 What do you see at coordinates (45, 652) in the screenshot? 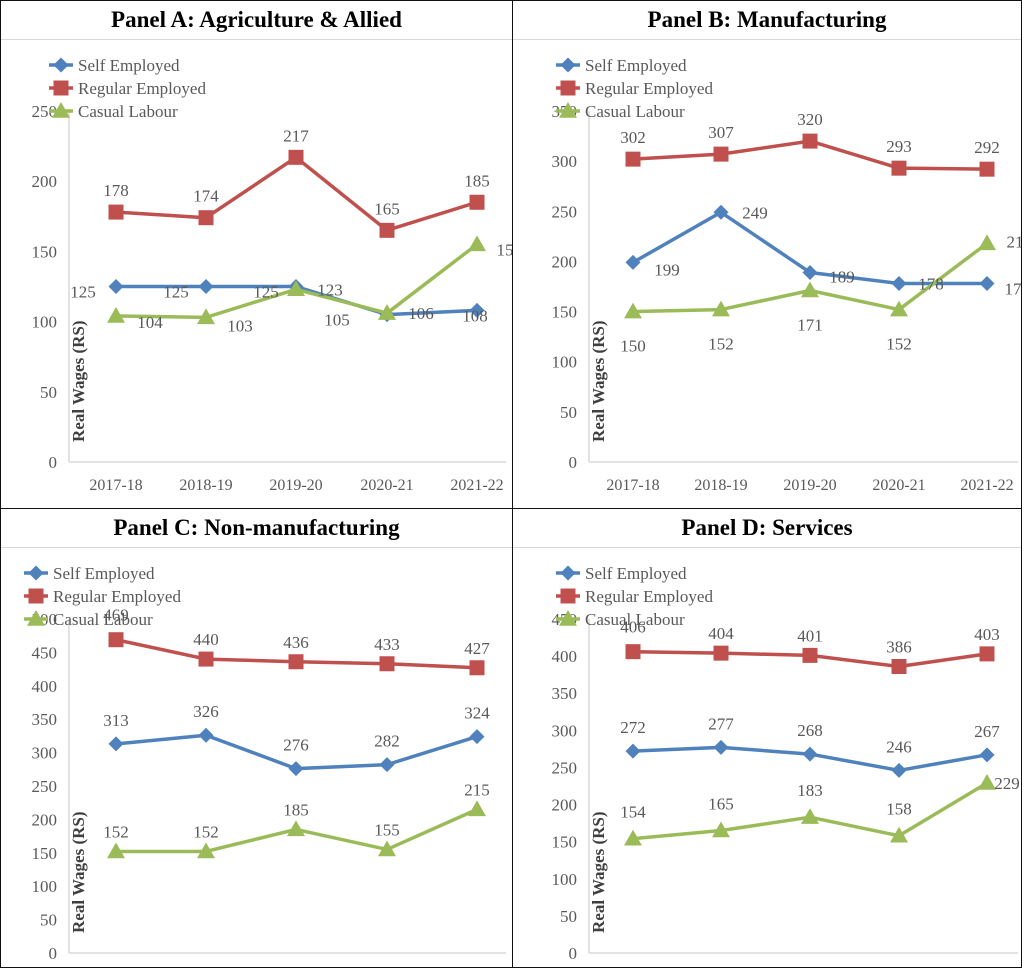
I see `y-tick-label: 450` at bounding box center [45, 652].